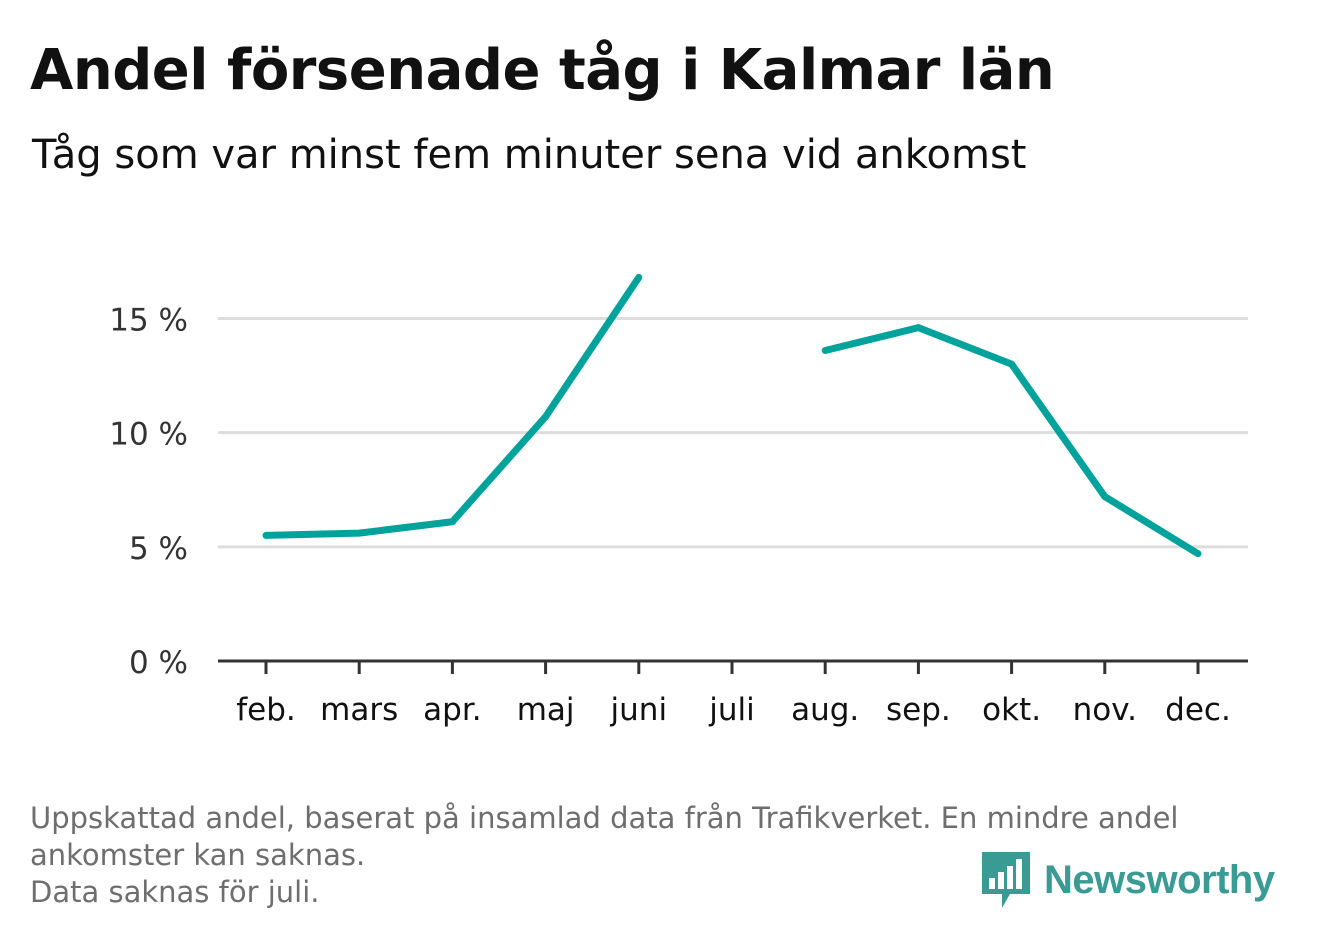 This screenshot has width=1322, height=939. I want to click on y-tick-label: 15 %, so click(148, 321).